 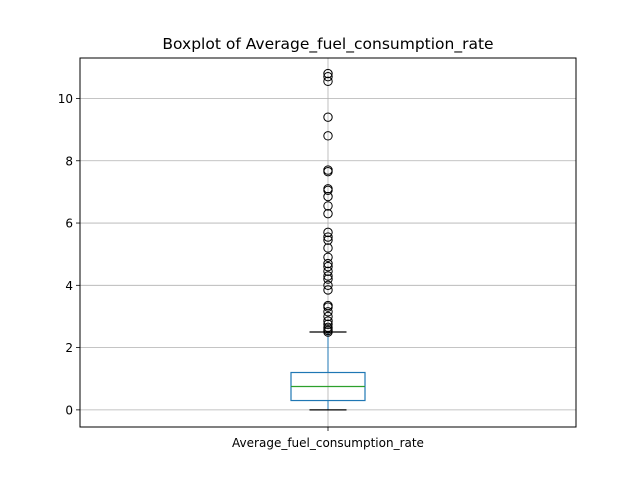 What do you see at coordinates (69, 348) in the screenshot?
I see `y-tick-label: 2` at bounding box center [69, 348].